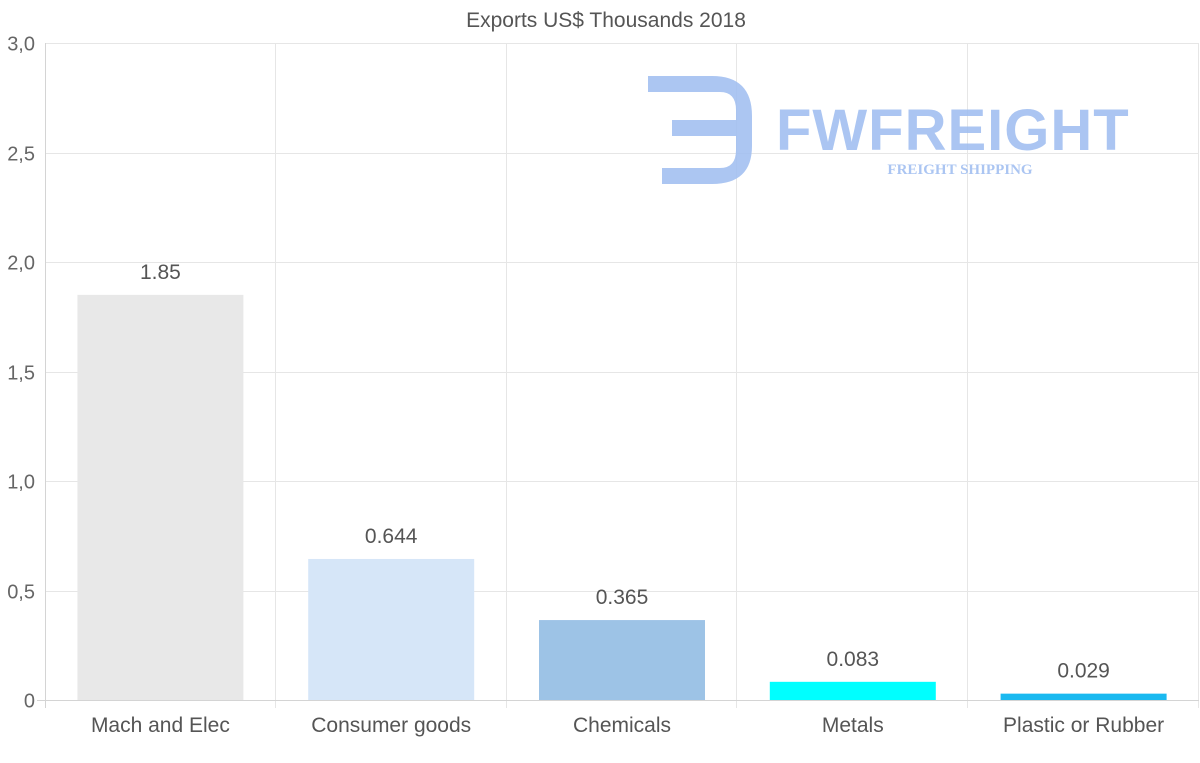 The width and height of the screenshot is (1200, 763). What do you see at coordinates (953, 130) in the screenshot?
I see `watermark-brand: FWFREIGHT` at bounding box center [953, 130].